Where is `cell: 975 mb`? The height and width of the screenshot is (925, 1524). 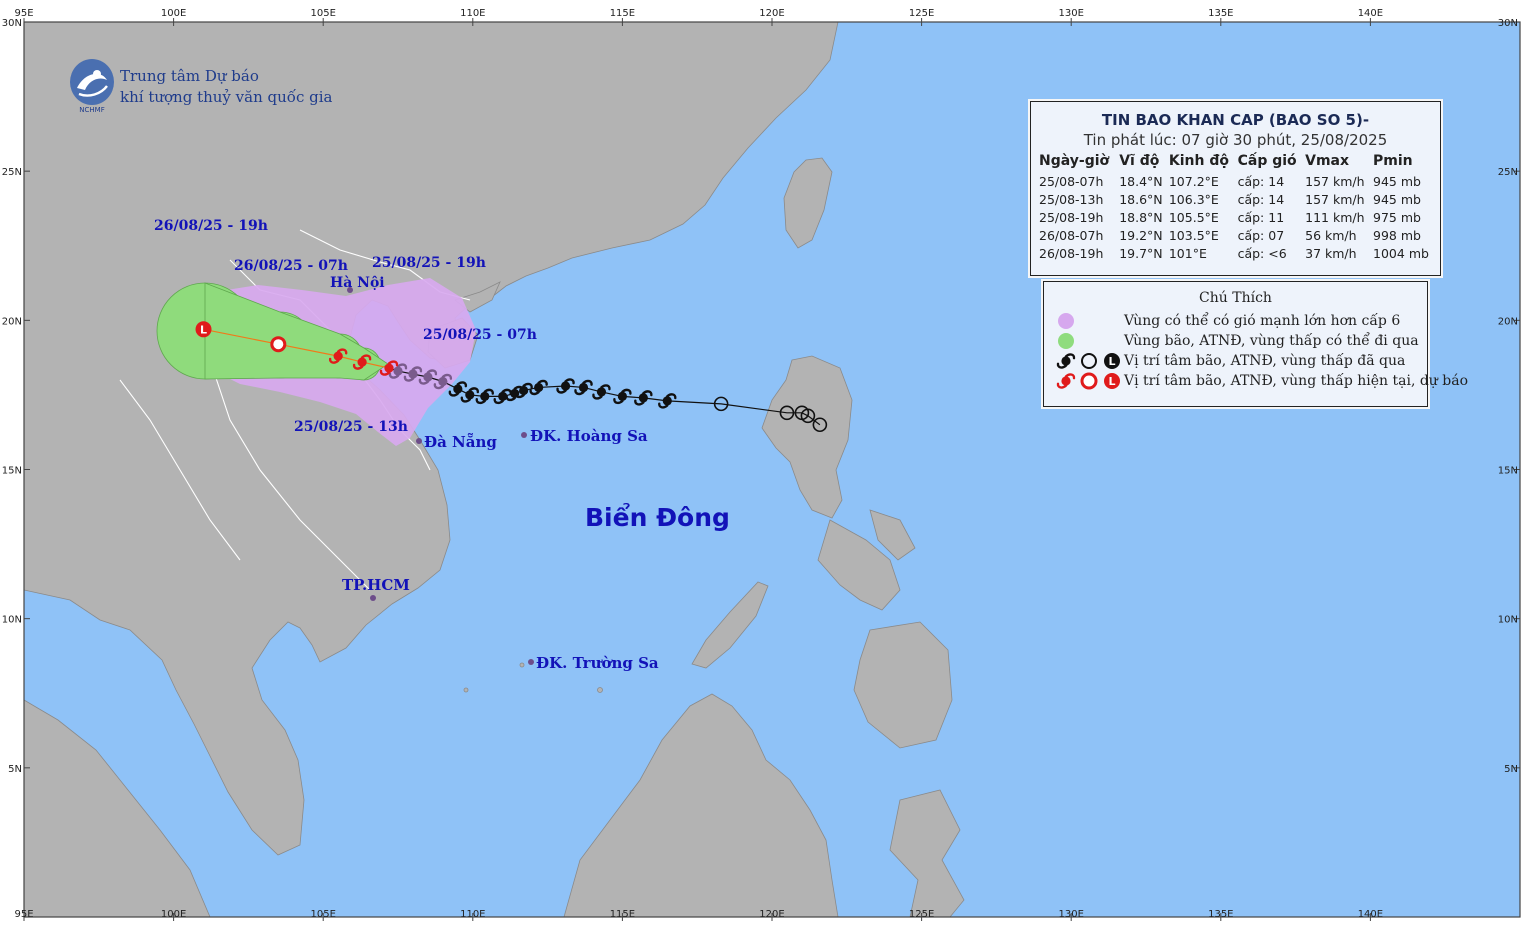 cell: 975 mb is located at coordinates (1397, 217).